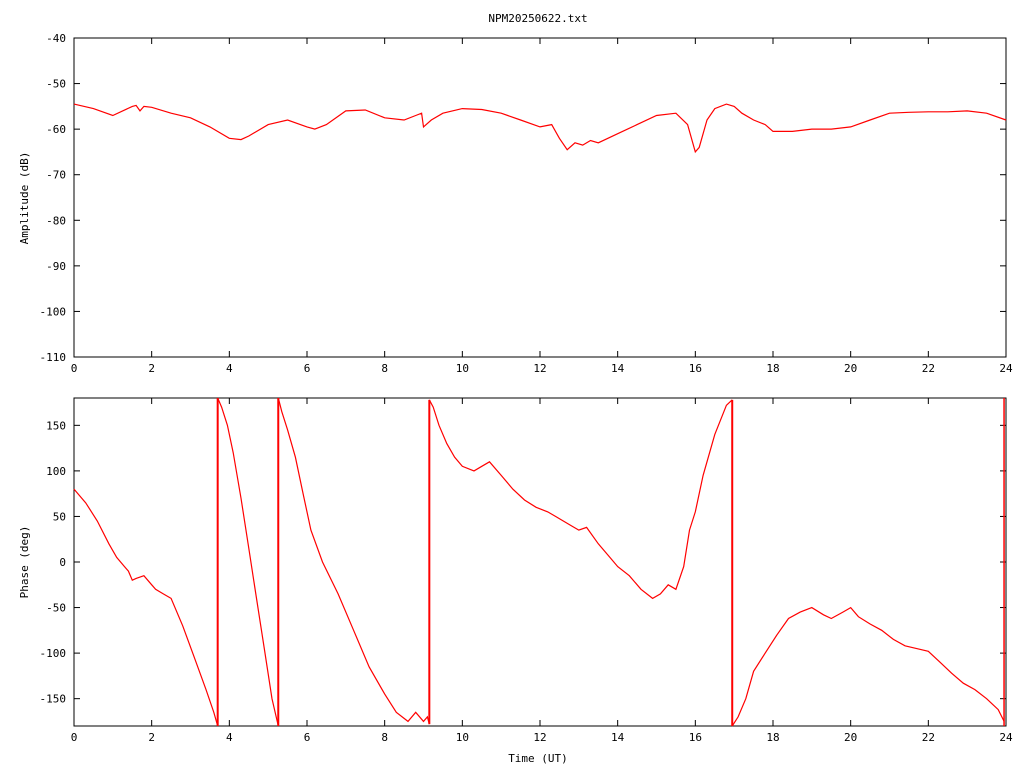 The width and height of the screenshot is (1024, 768). Describe the element at coordinates (772, 368) in the screenshot. I see `amplitude-x-tick-label: 18` at that location.